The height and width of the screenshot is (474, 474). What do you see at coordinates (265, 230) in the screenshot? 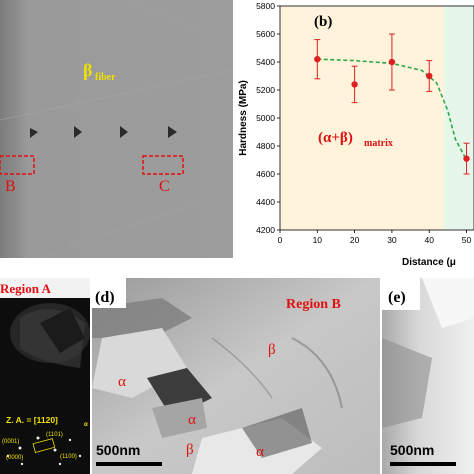
I see `y-tick-label: 4200` at bounding box center [265, 230].